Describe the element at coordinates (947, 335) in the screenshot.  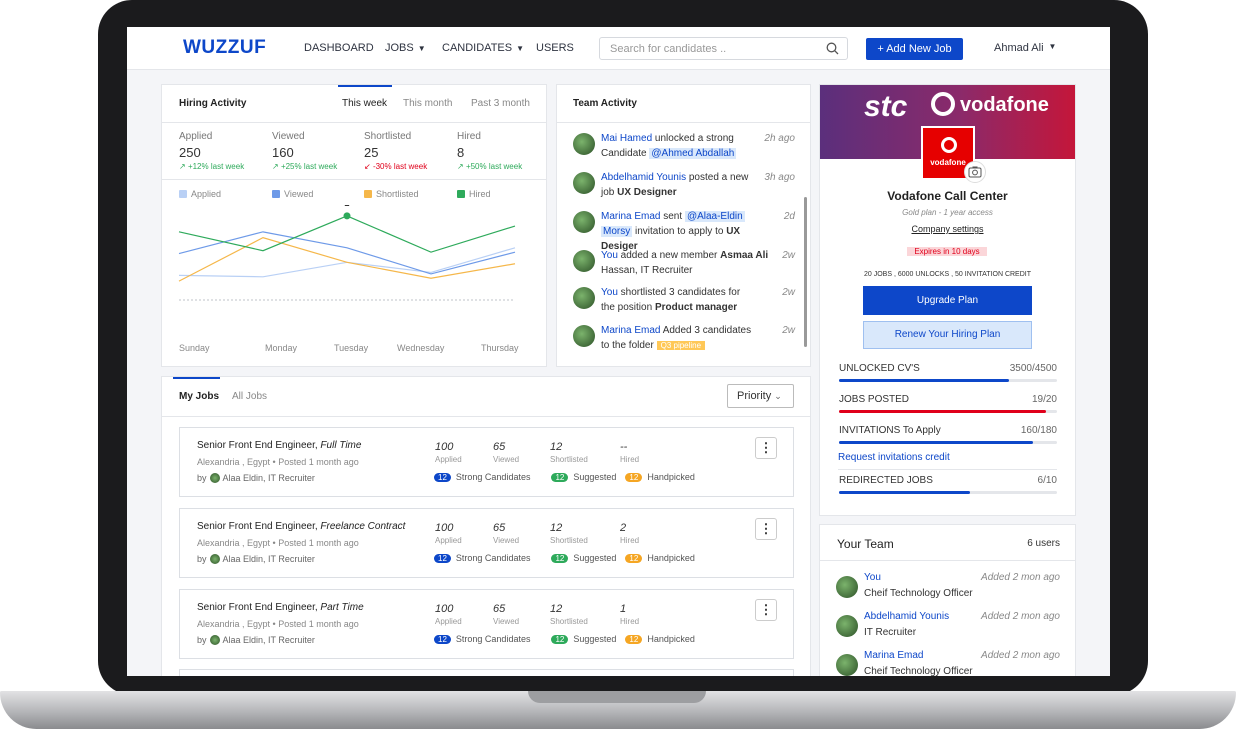
I see `renew-plan-button: Renew Your Hiring Plan` at that location.